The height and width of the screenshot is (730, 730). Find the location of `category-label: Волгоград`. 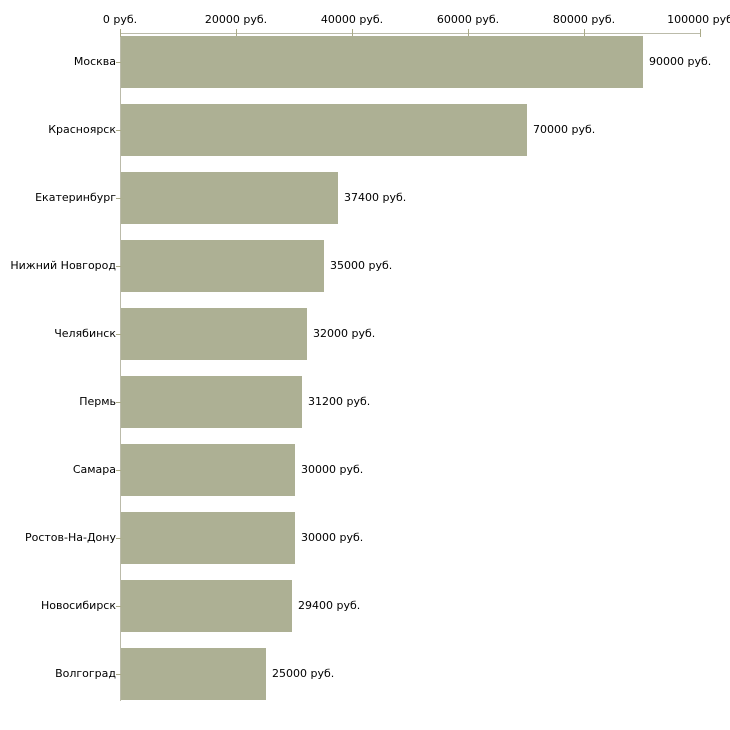

category-label: Волгоград is located at coordinates (85, 673).